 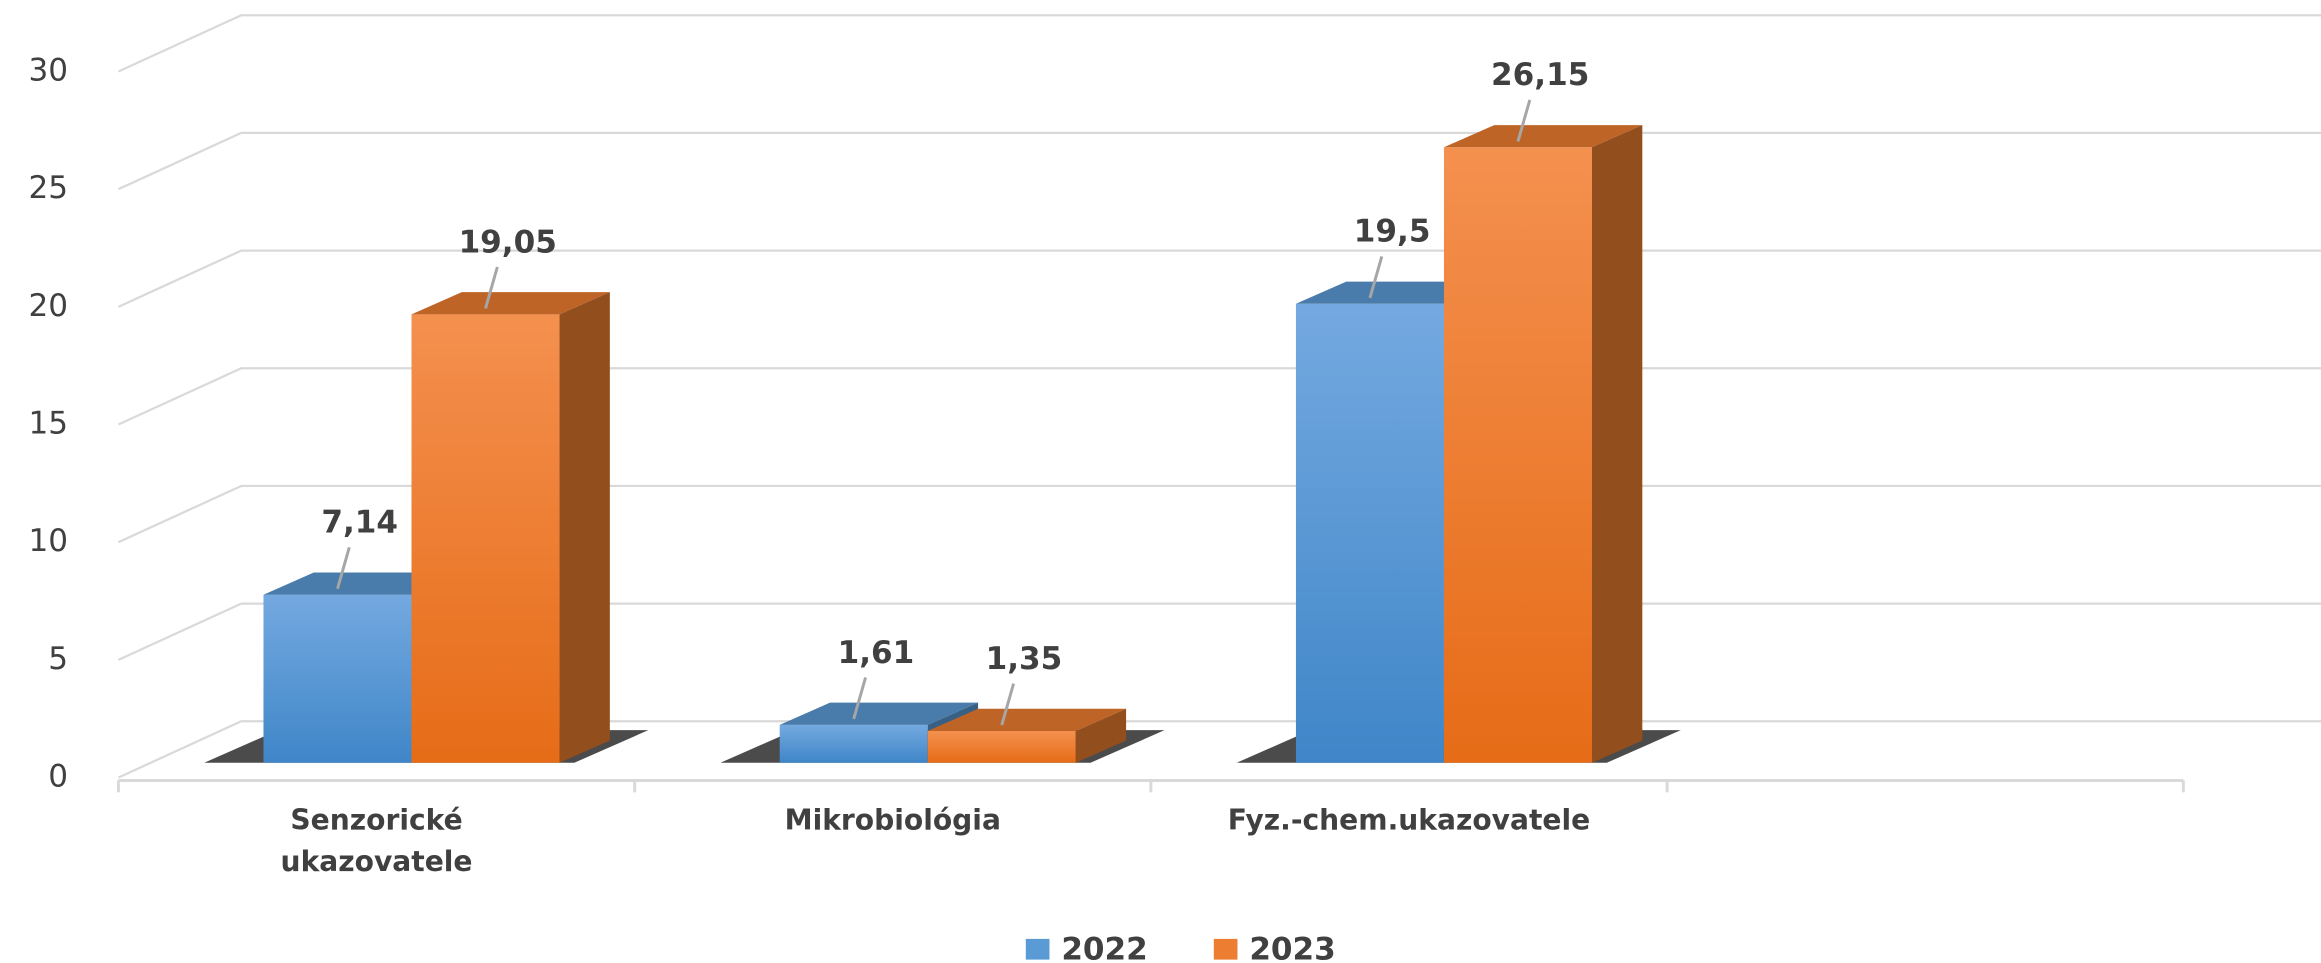 I want to click on x-tick-label: Senzorické ukazovatele, so click(x=376, y=841).